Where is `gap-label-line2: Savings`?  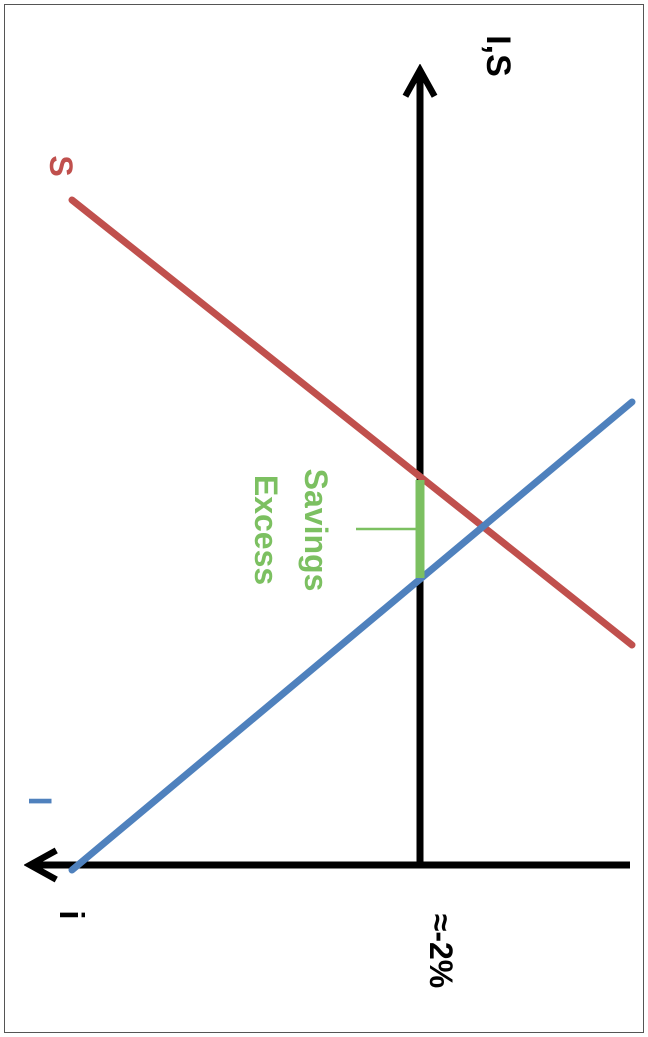 gap-label-line2: Savings is located at coordinates (316, 530).